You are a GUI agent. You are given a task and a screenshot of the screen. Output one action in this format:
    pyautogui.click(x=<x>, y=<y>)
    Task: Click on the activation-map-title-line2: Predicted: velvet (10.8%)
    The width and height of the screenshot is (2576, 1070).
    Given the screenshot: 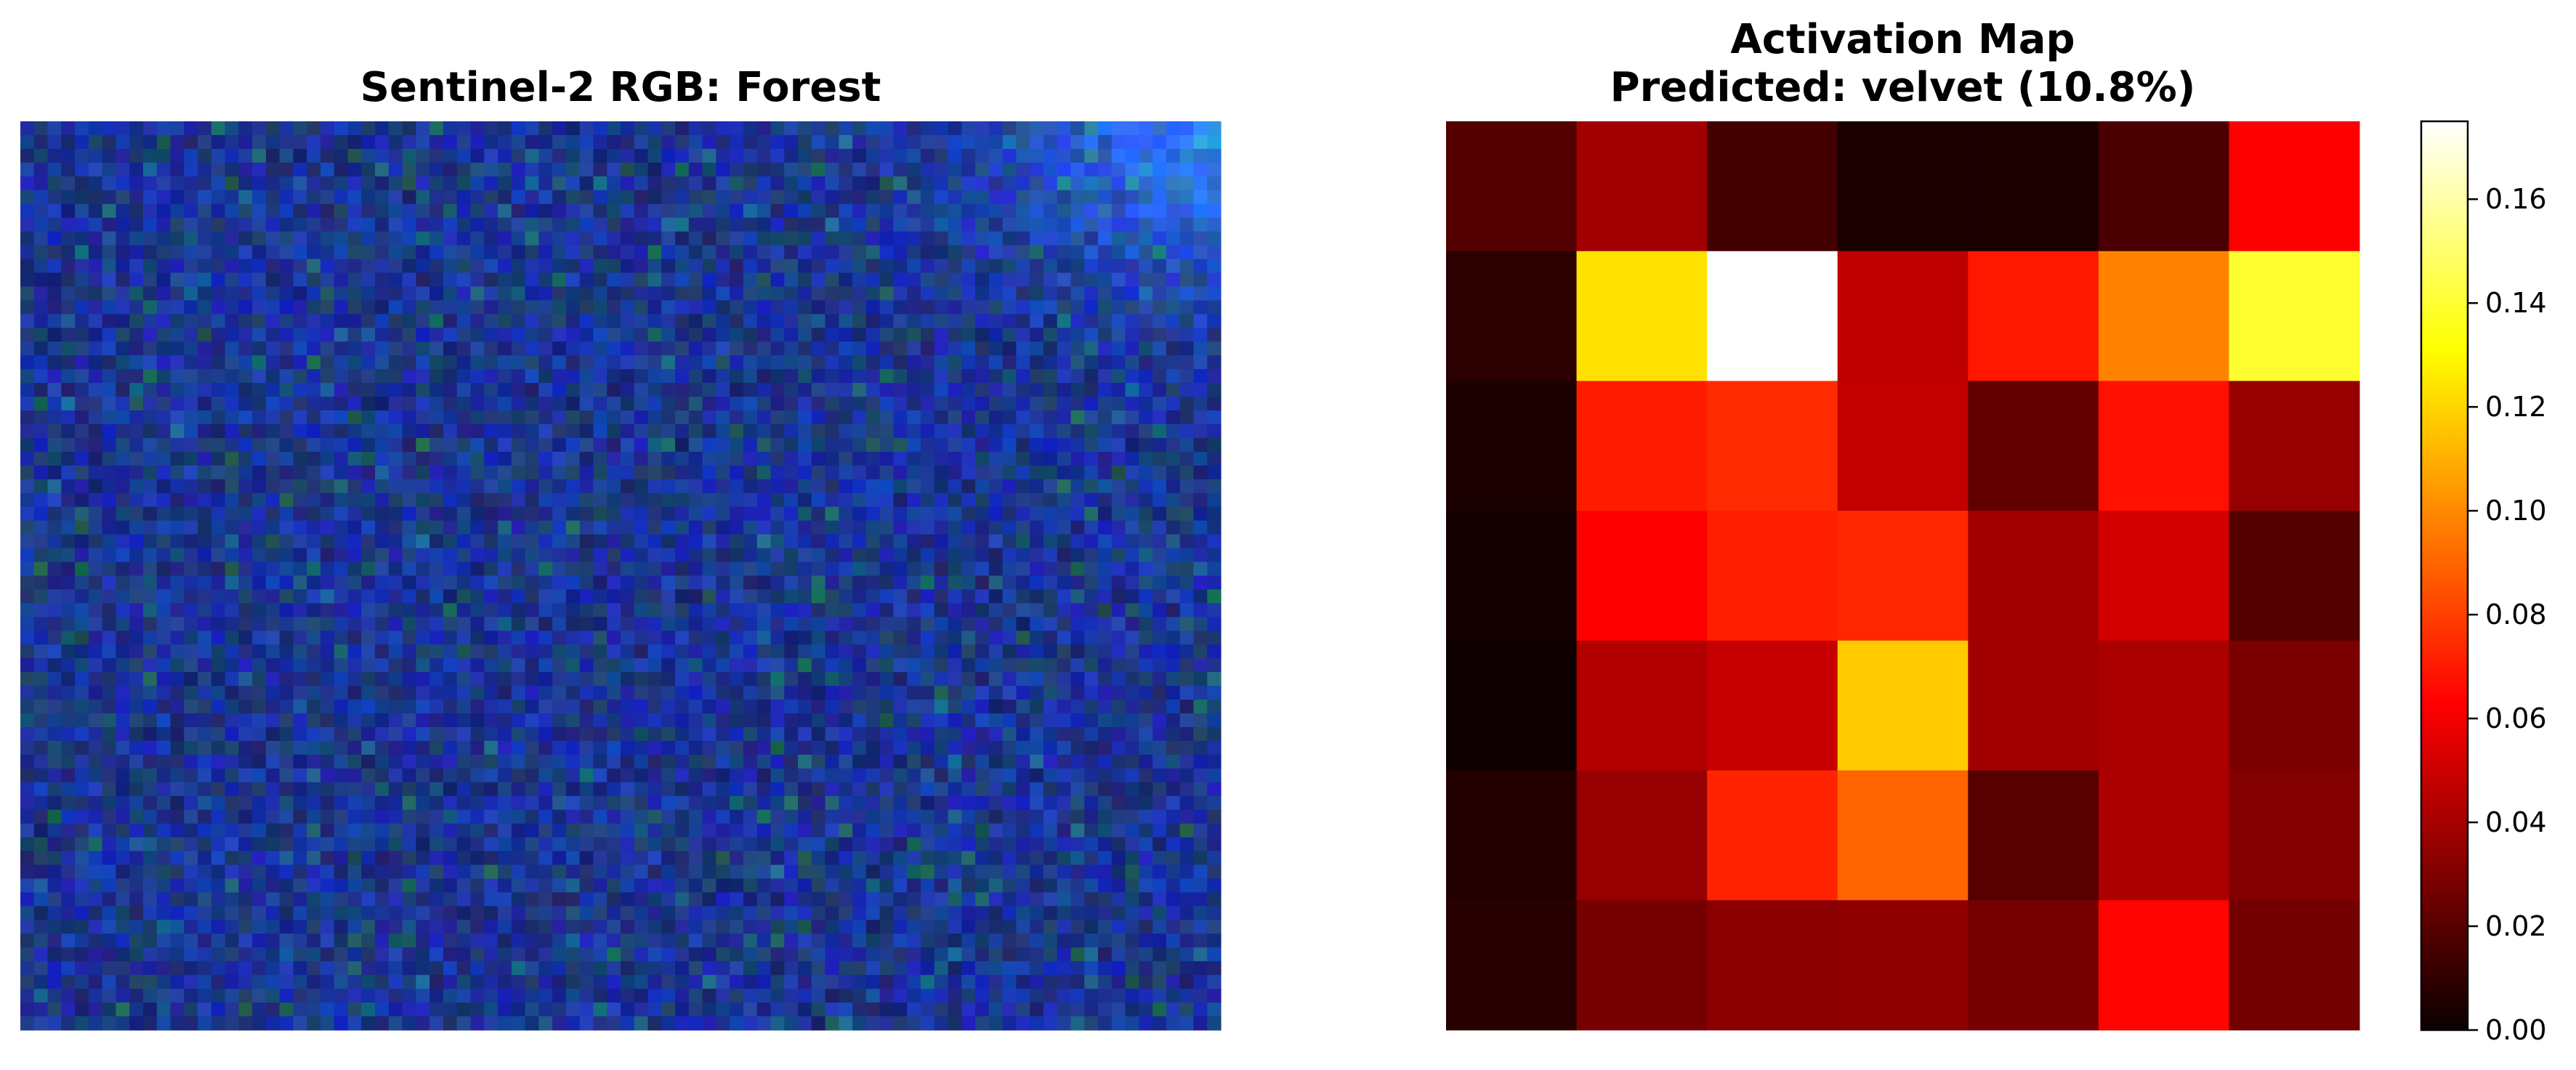 What is the action you would take?
    pyautogui.click(x=1903, y=87)
    